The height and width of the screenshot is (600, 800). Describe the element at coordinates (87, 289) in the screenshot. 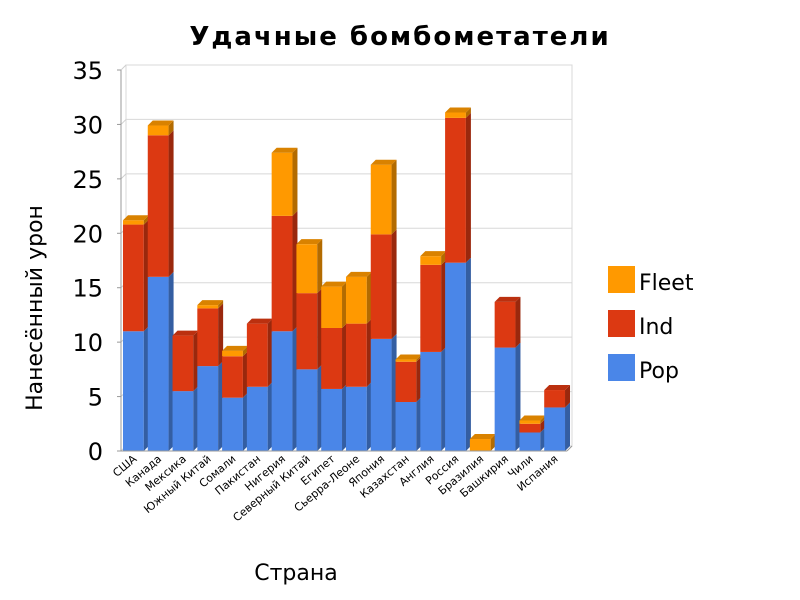

I see `y-tick-label: 15` at that location.